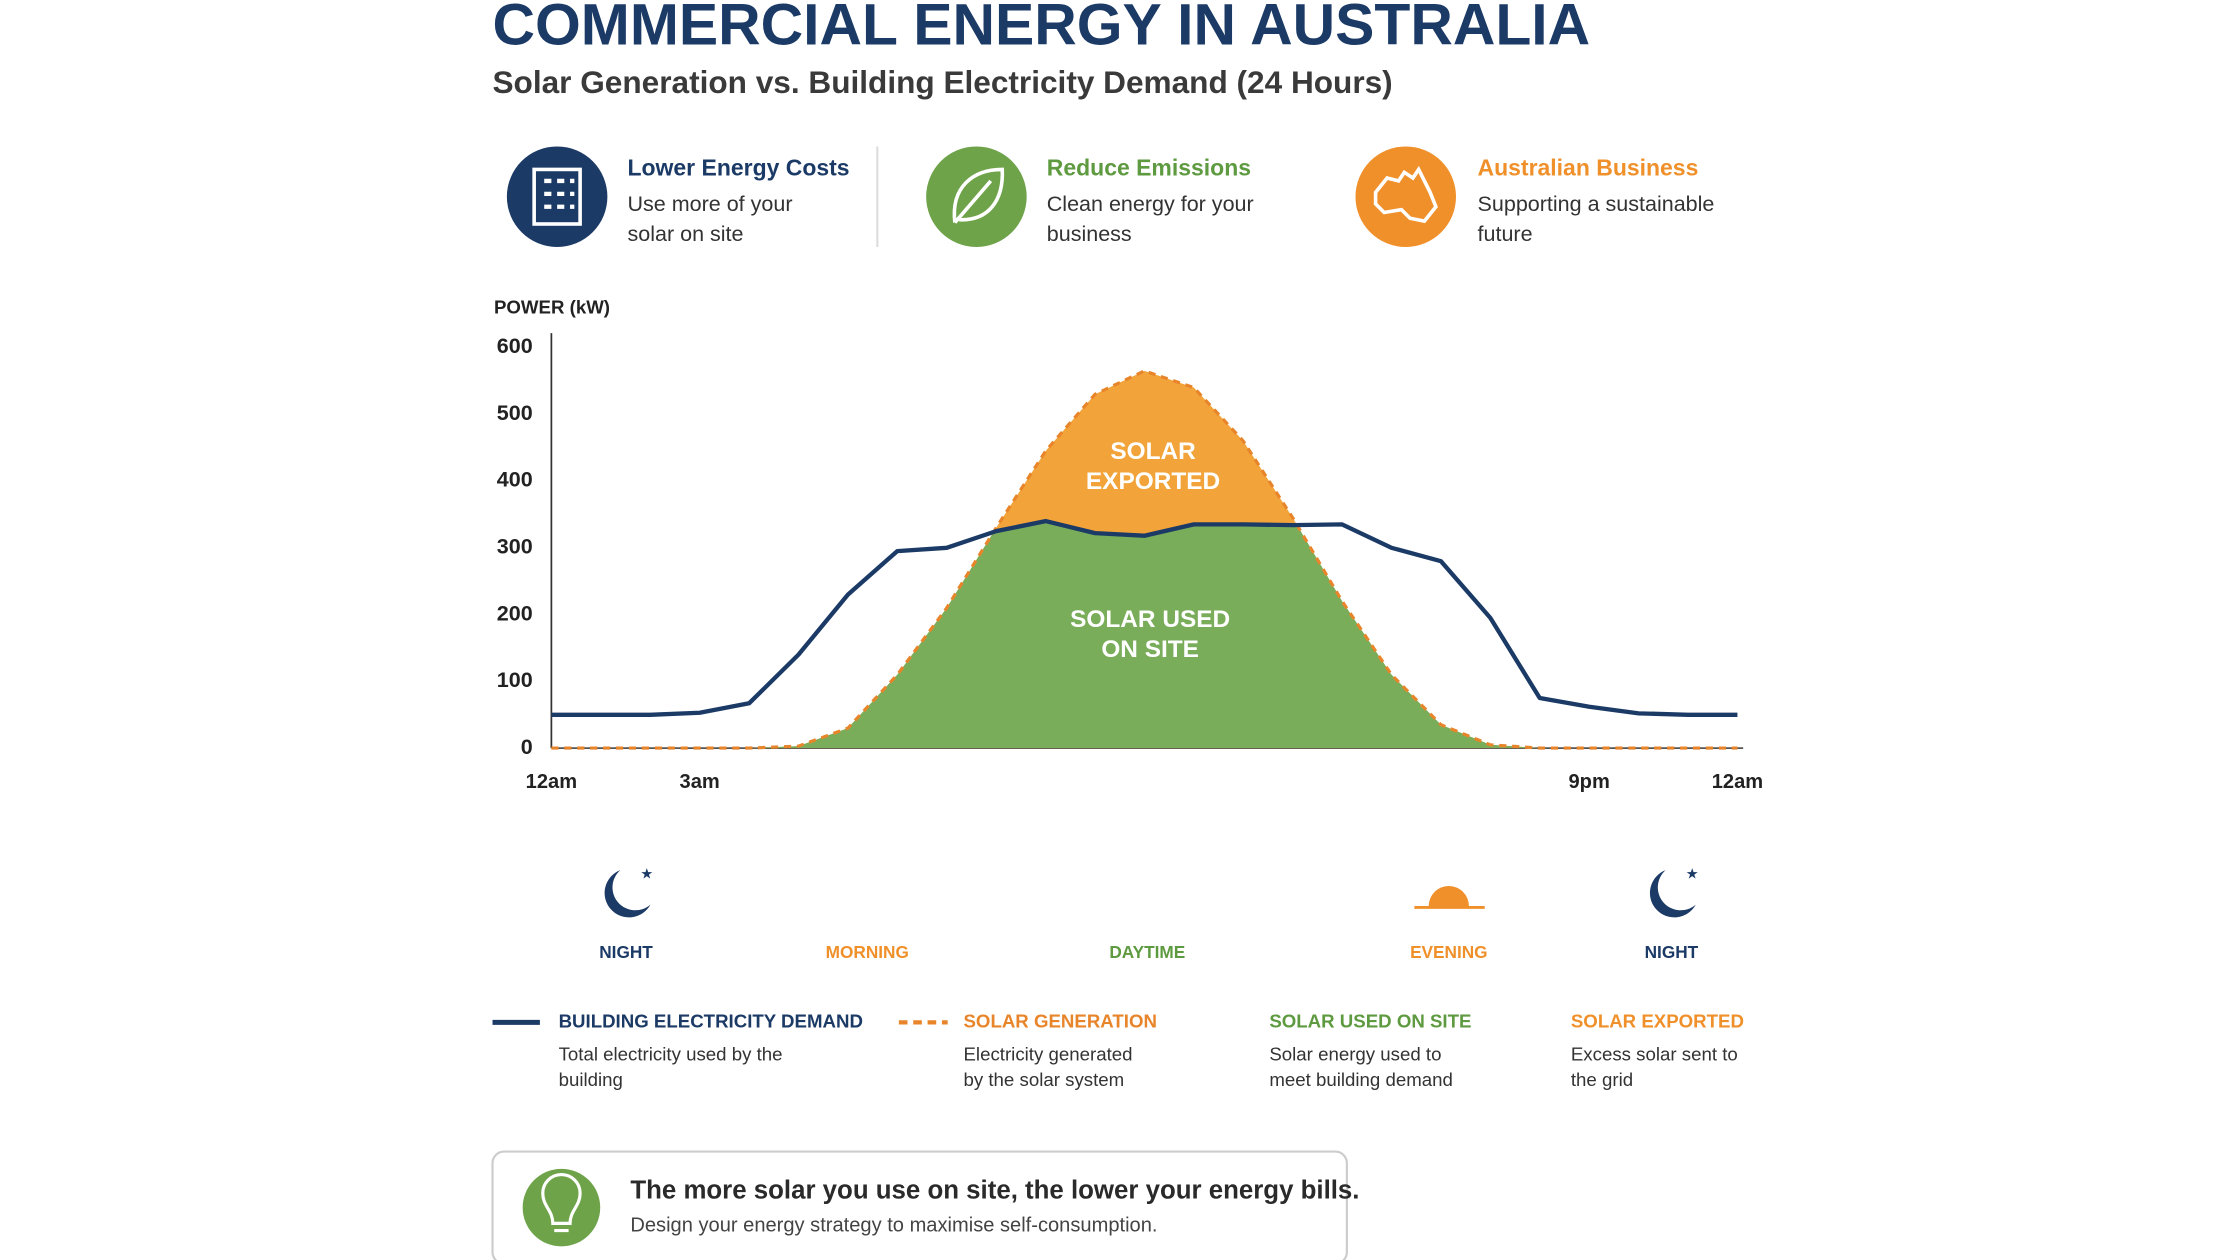 This screenshot has height=1260, width=2240. What do you see at coordinates (515, 613) in the screenshot?
I see `y-tick-label: 200` at bounding box center [515, 613].